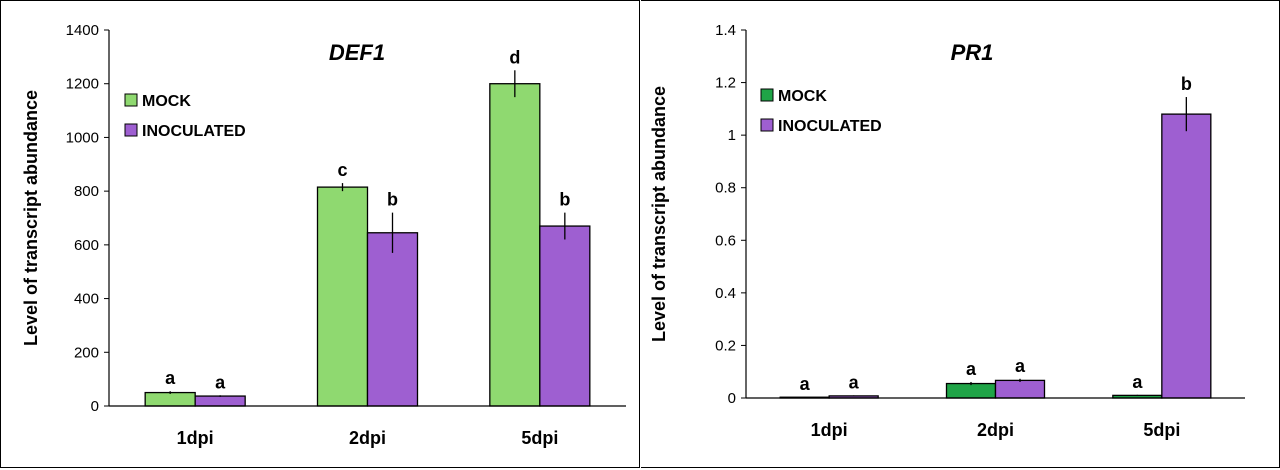 The image size is (1280, 470). I want to click on y-tick-label: 1400, so click(82, 30).